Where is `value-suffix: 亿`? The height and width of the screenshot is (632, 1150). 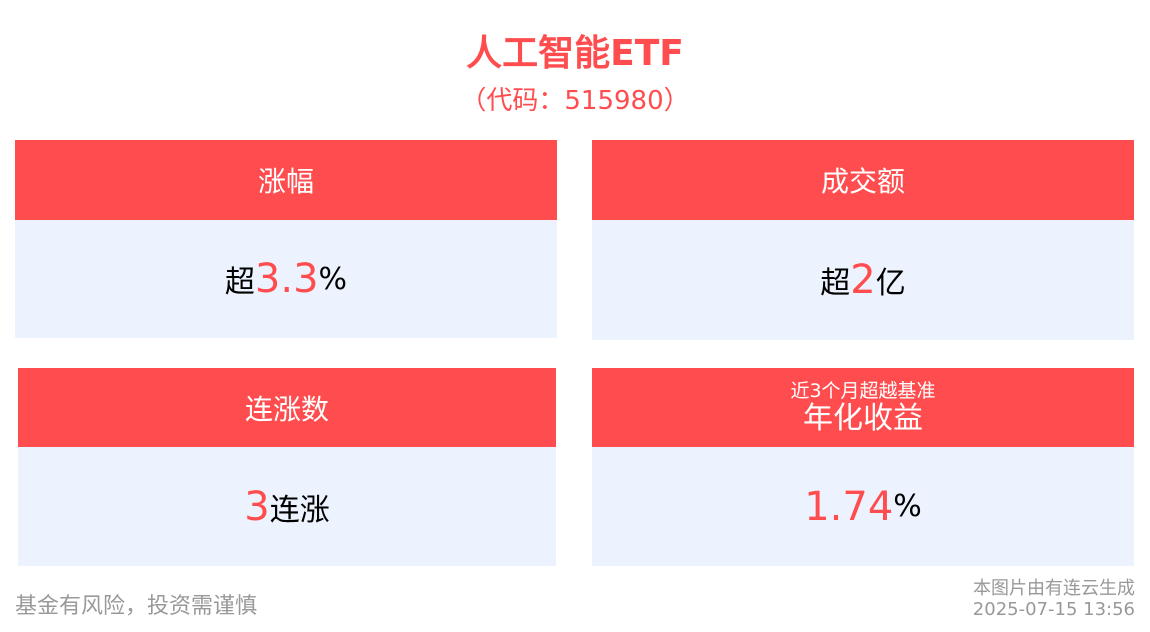
value-suffix: 亿 is located at coordinates (890, 283).